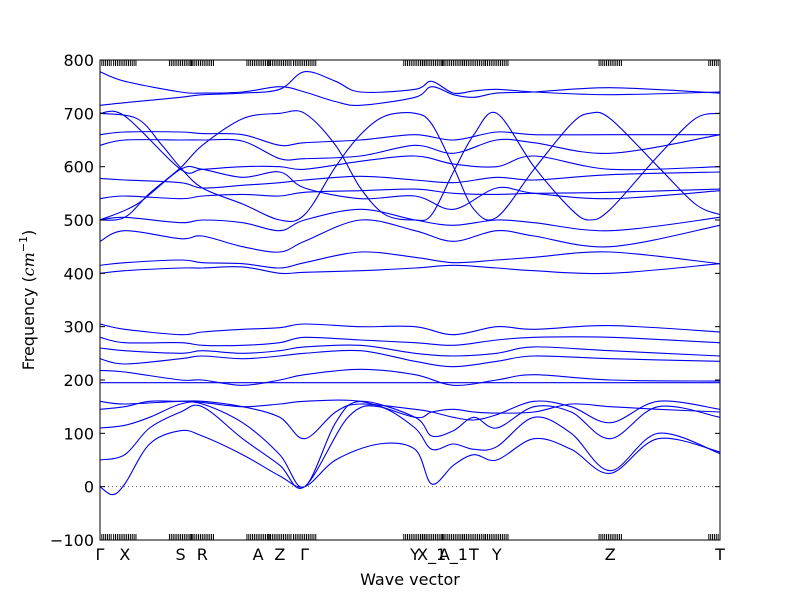 The width and height of the screenshot is (800, 600). I want to click on y-axis-title-suffix: ), so click(28, 233).